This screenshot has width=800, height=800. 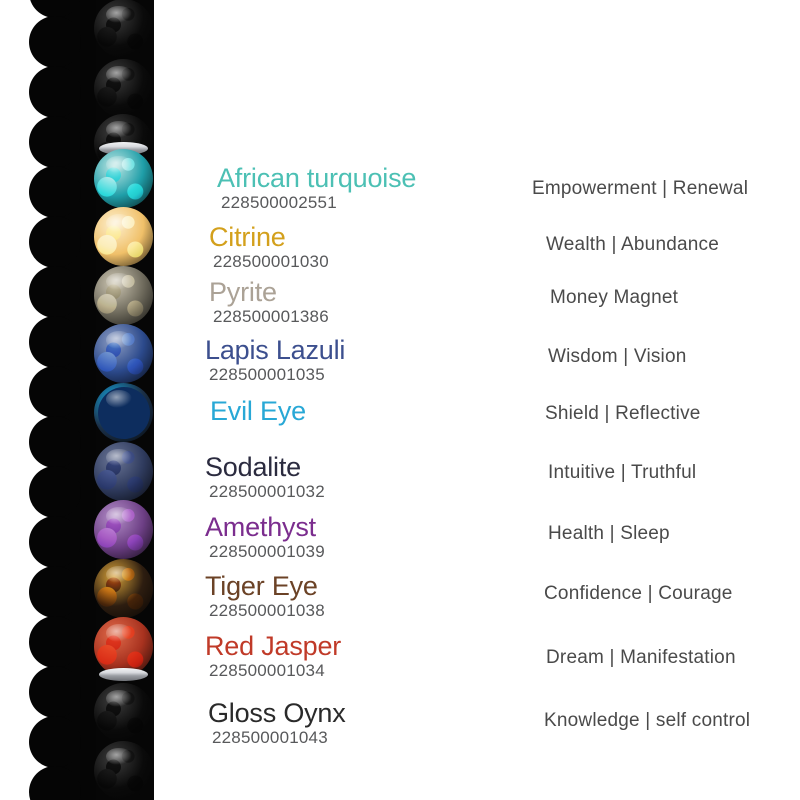 I want to click on stone-entry: Evil Eye, so click(x=355, y=411).